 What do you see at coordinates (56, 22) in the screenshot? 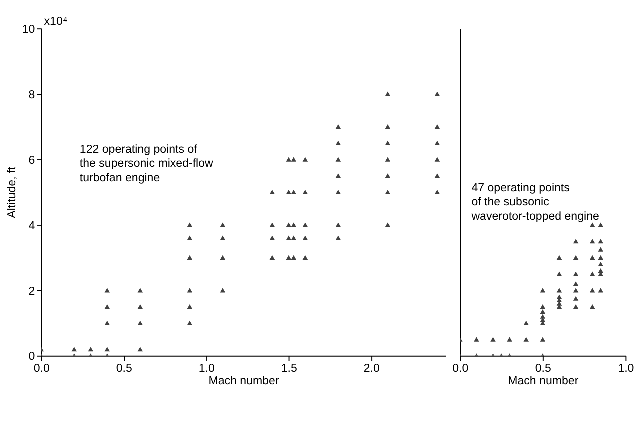
I see `text: x10⁴` at bounding box center [56, 22].